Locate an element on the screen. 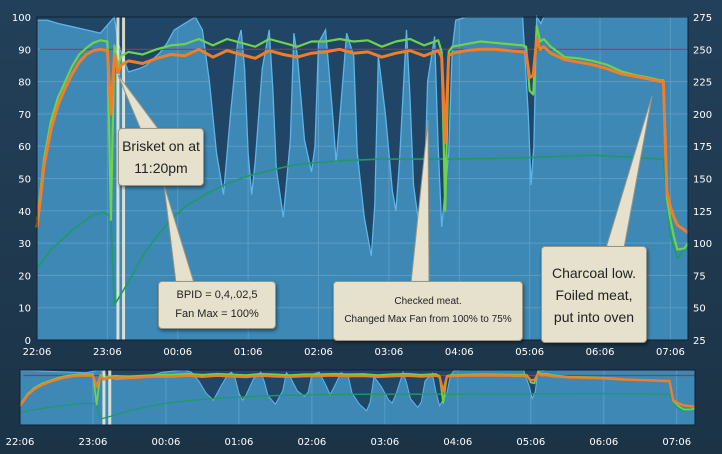 Image resolution: width=722 pixels, height=454 pixels. y-tick-label-right: 250 is located at coordinates (702, 50).